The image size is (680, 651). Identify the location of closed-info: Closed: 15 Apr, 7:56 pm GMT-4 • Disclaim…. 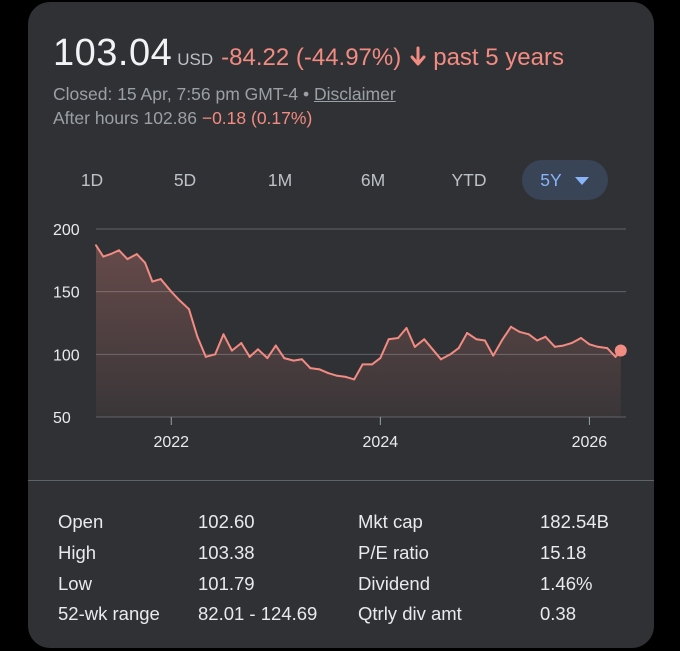
(224, 94).